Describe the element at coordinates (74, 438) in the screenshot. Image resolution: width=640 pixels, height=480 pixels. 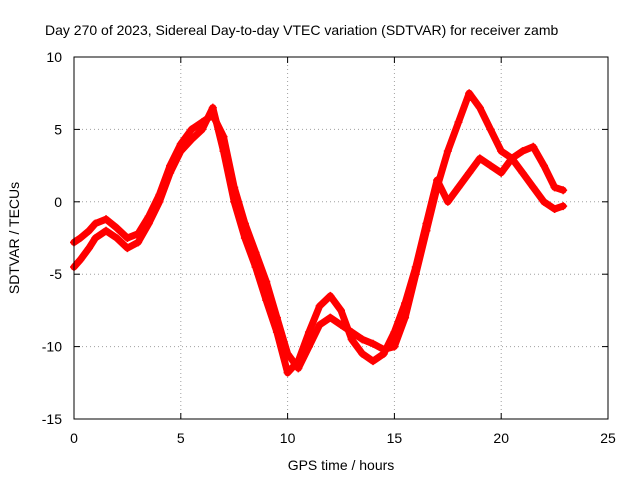
I see `x-tick-label: 0` at that location.